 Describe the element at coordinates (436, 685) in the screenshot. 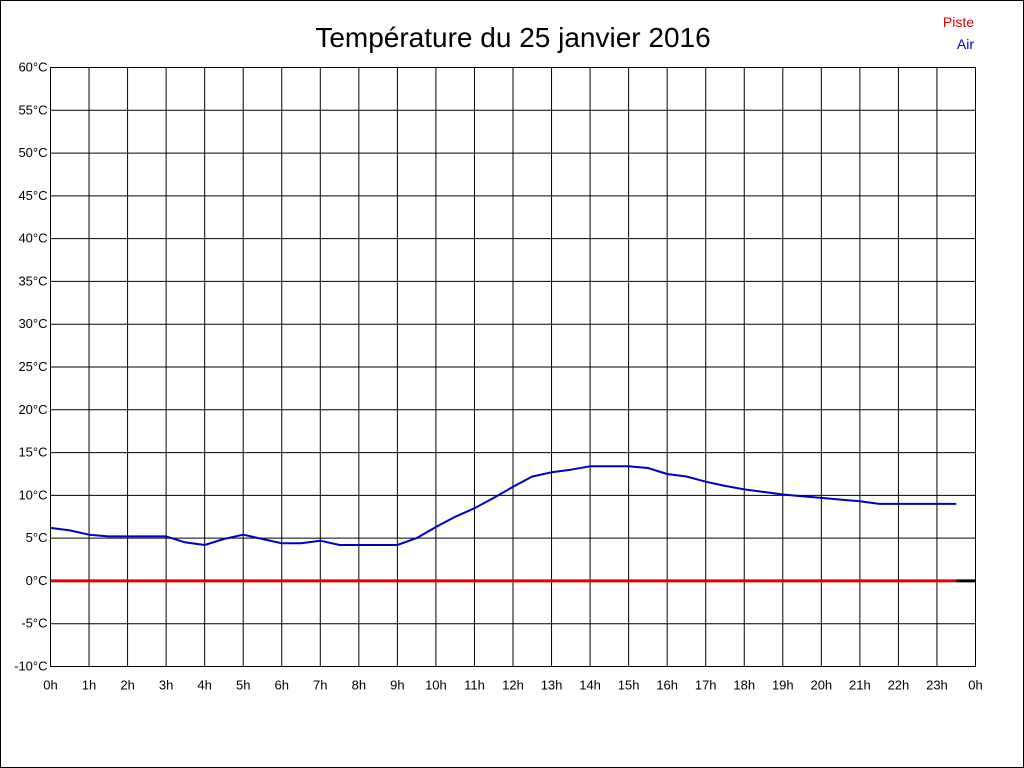

I see `x-tick-label: 10h` at that location.